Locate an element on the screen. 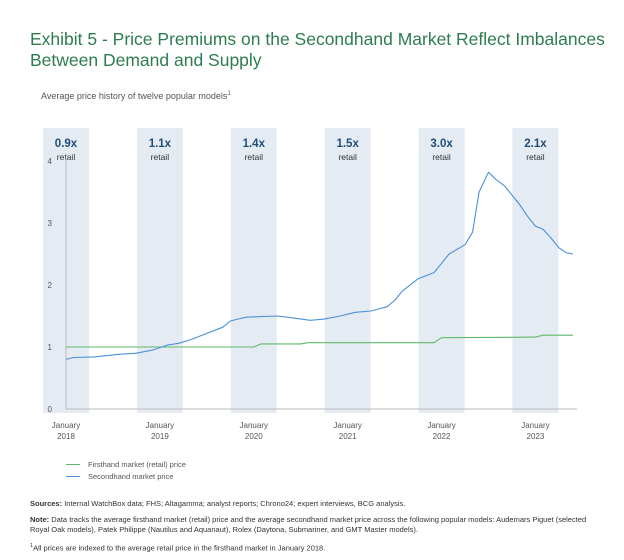 The width and height of the screenshot is (624, 560). x-tick-month-2023: January is located at coordinates (535, 425).